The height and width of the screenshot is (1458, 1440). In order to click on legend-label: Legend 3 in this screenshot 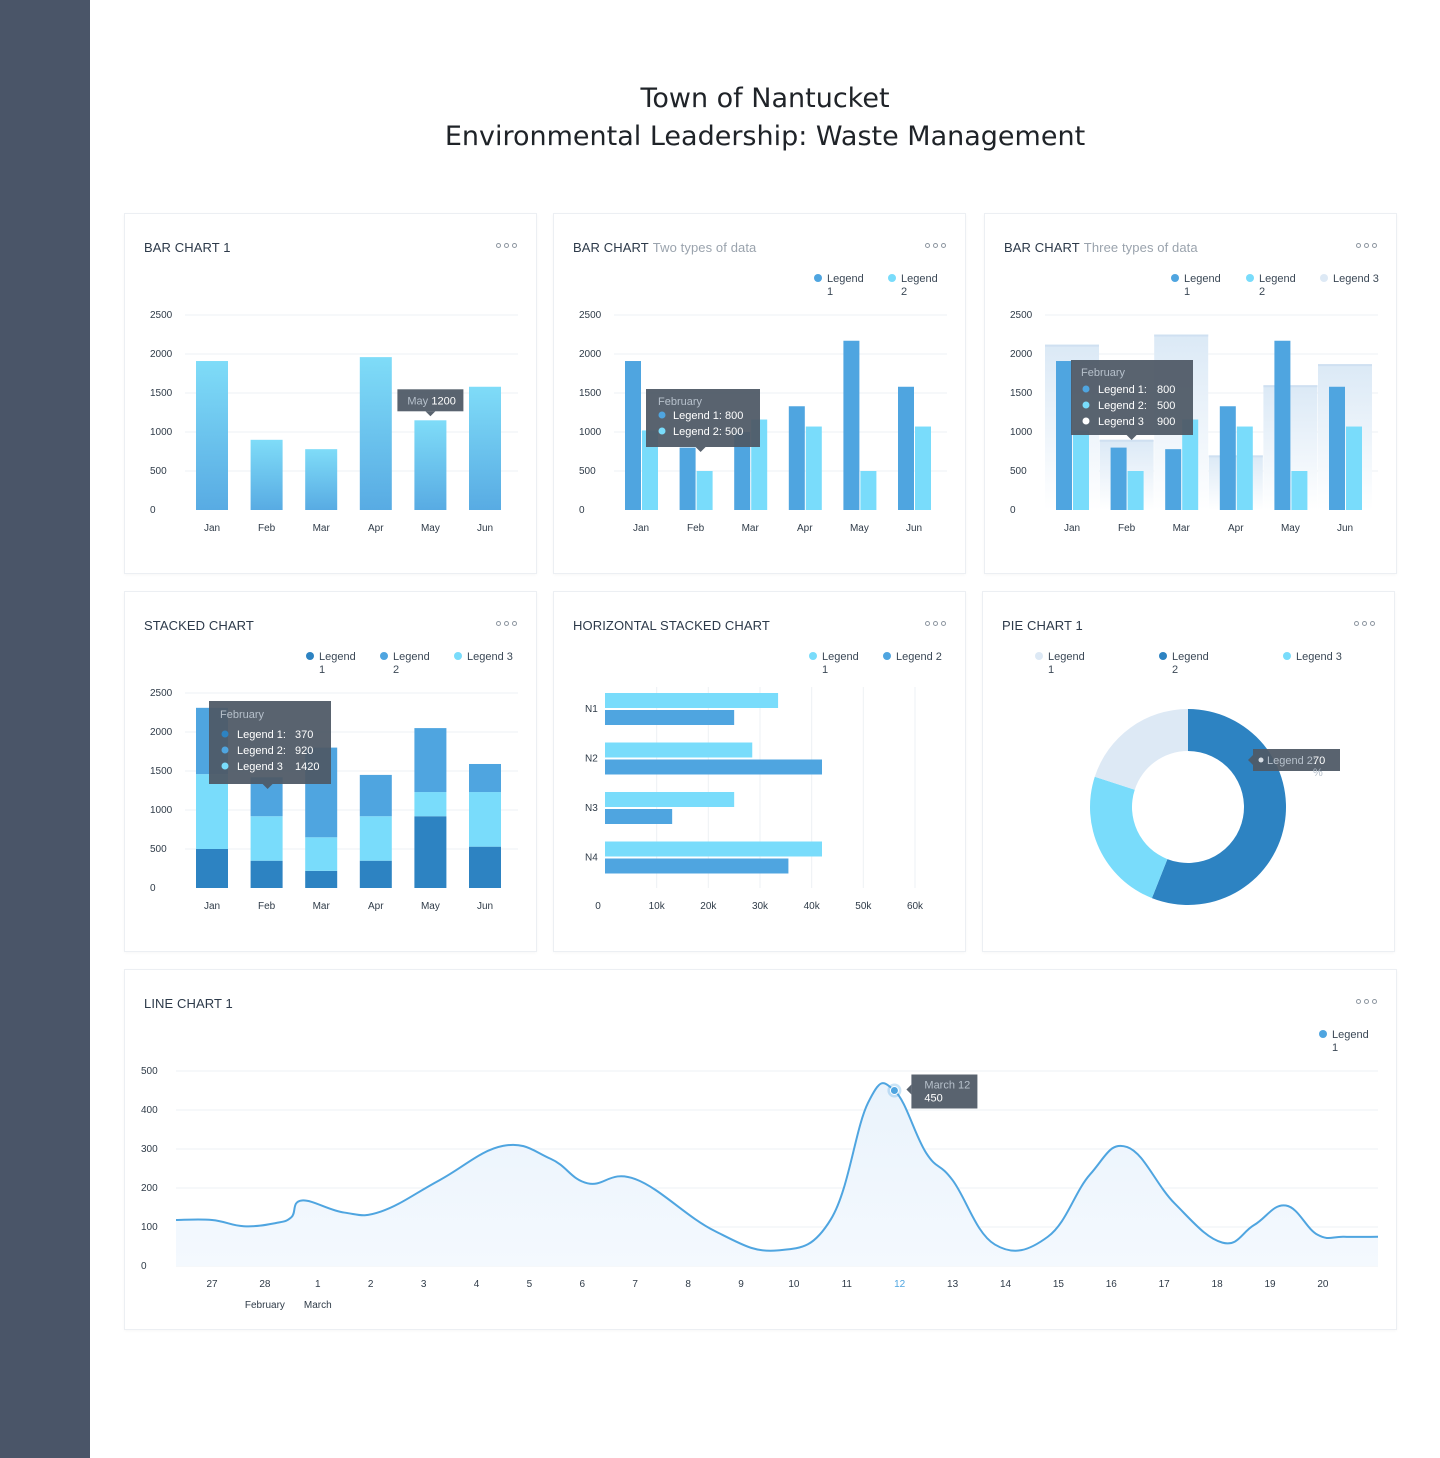, I will do `click(1356, 279)`.